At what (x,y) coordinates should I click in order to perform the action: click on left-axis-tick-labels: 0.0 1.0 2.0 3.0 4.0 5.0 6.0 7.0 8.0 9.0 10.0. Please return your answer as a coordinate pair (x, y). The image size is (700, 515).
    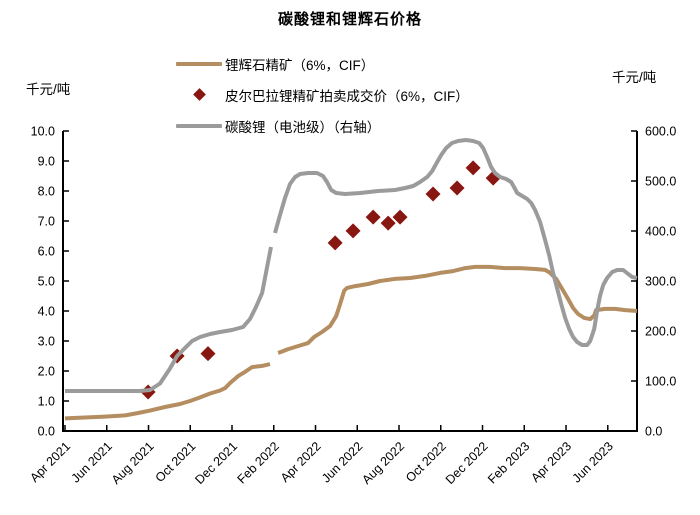
    Looking at the image, I should click on (50, 282).